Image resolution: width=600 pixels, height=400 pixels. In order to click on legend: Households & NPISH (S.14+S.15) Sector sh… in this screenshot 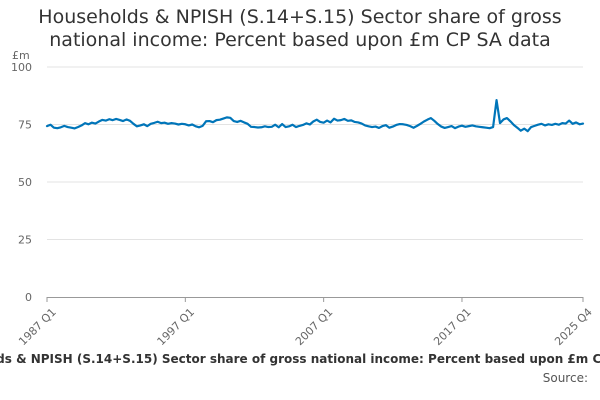, I will do `click(300, 363)`.